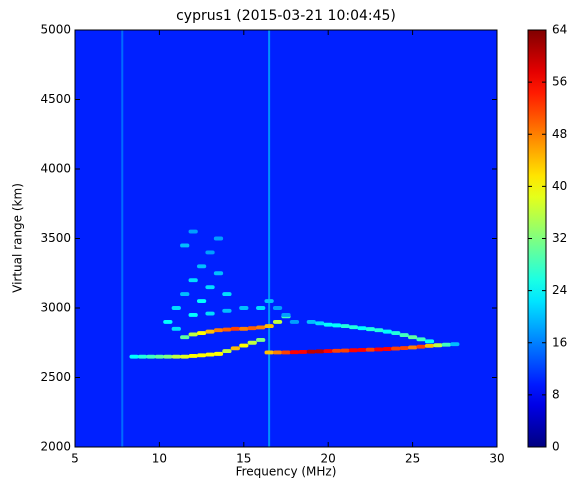 This screenshot has width=570, height=484. What do you see at coordinates (75, 459) in the screenshot?
I see `x-tick-label: 5` at bounding box center [75, 459].